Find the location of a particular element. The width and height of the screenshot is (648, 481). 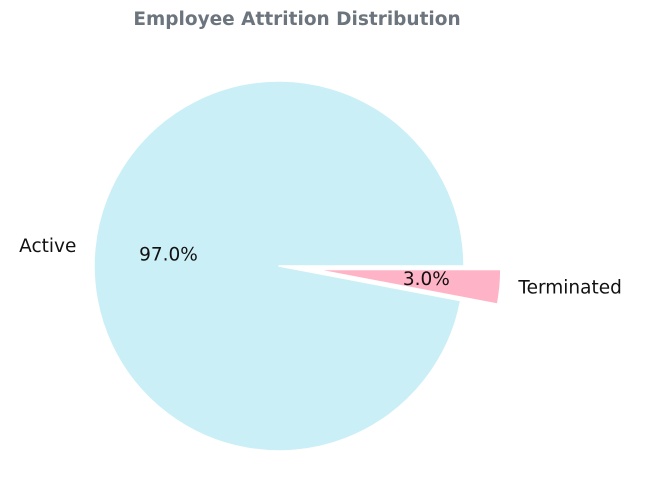

pie-labels: Active 97.0% Terminated 3.0% is located at coordinates (320, 267).